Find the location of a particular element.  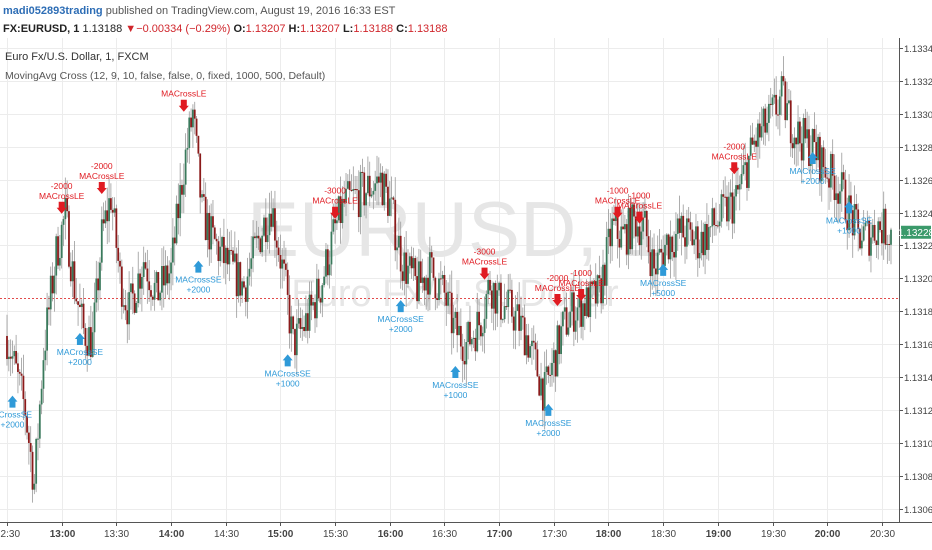

price-tick-label: 1.13340 is located at coordinates (918, 49).